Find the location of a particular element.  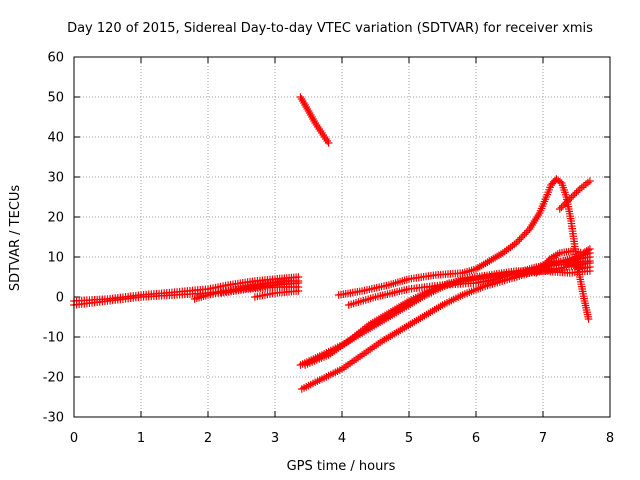

x-tick-label: 1 is located at coordinates (141, 438).